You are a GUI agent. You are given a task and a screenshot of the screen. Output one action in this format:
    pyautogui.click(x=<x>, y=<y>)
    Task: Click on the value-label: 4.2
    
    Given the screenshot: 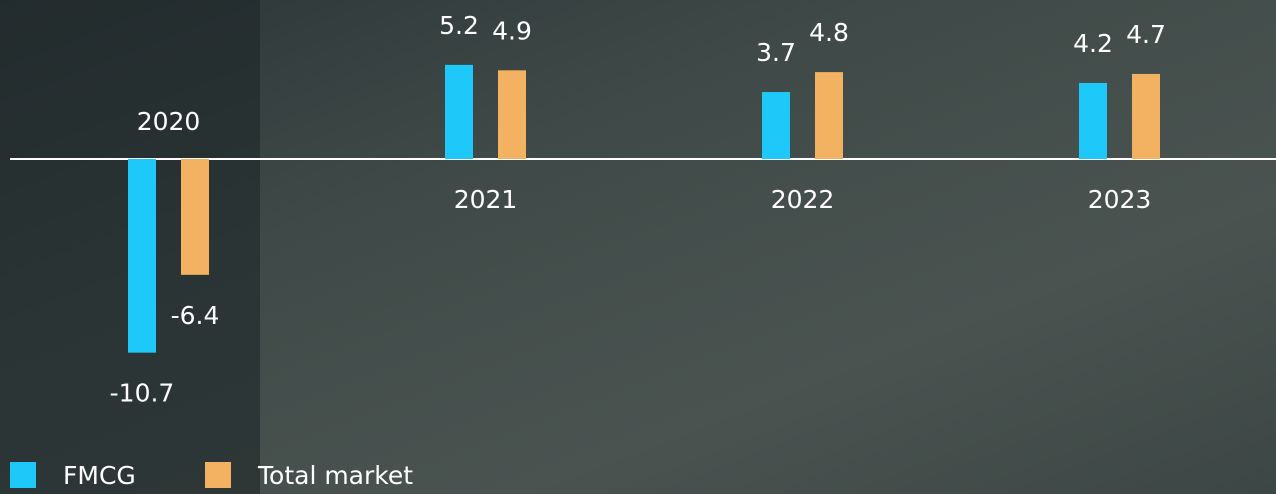 What is the action you would take?
    pyautogui.click(x=1093, y=43)
    